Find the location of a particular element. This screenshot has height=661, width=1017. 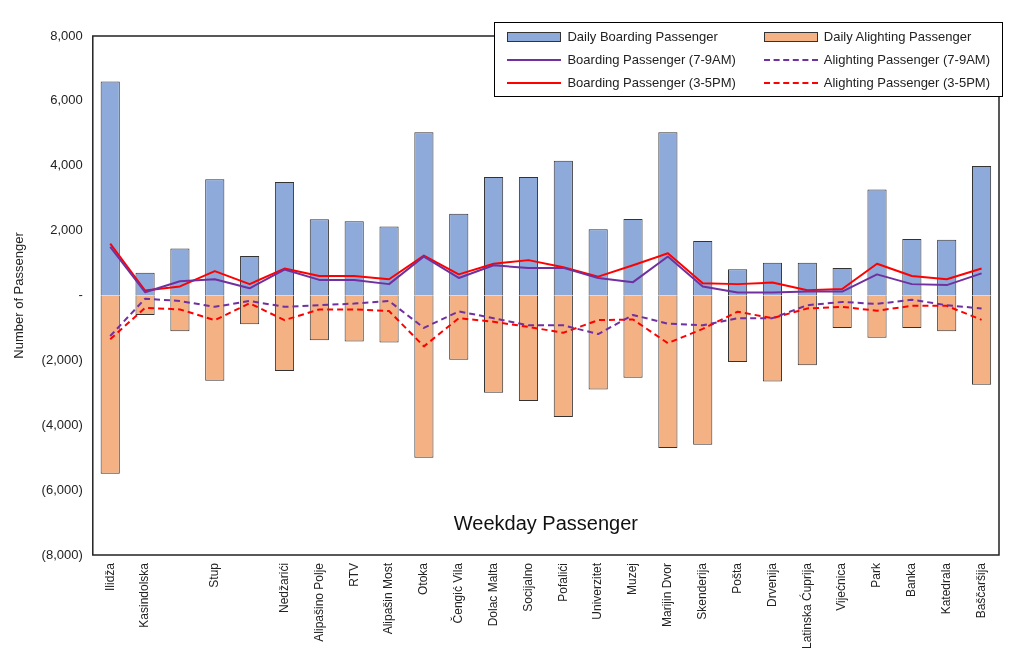

x-tick-label: Nedžarići is located at coordinates (283, 587).